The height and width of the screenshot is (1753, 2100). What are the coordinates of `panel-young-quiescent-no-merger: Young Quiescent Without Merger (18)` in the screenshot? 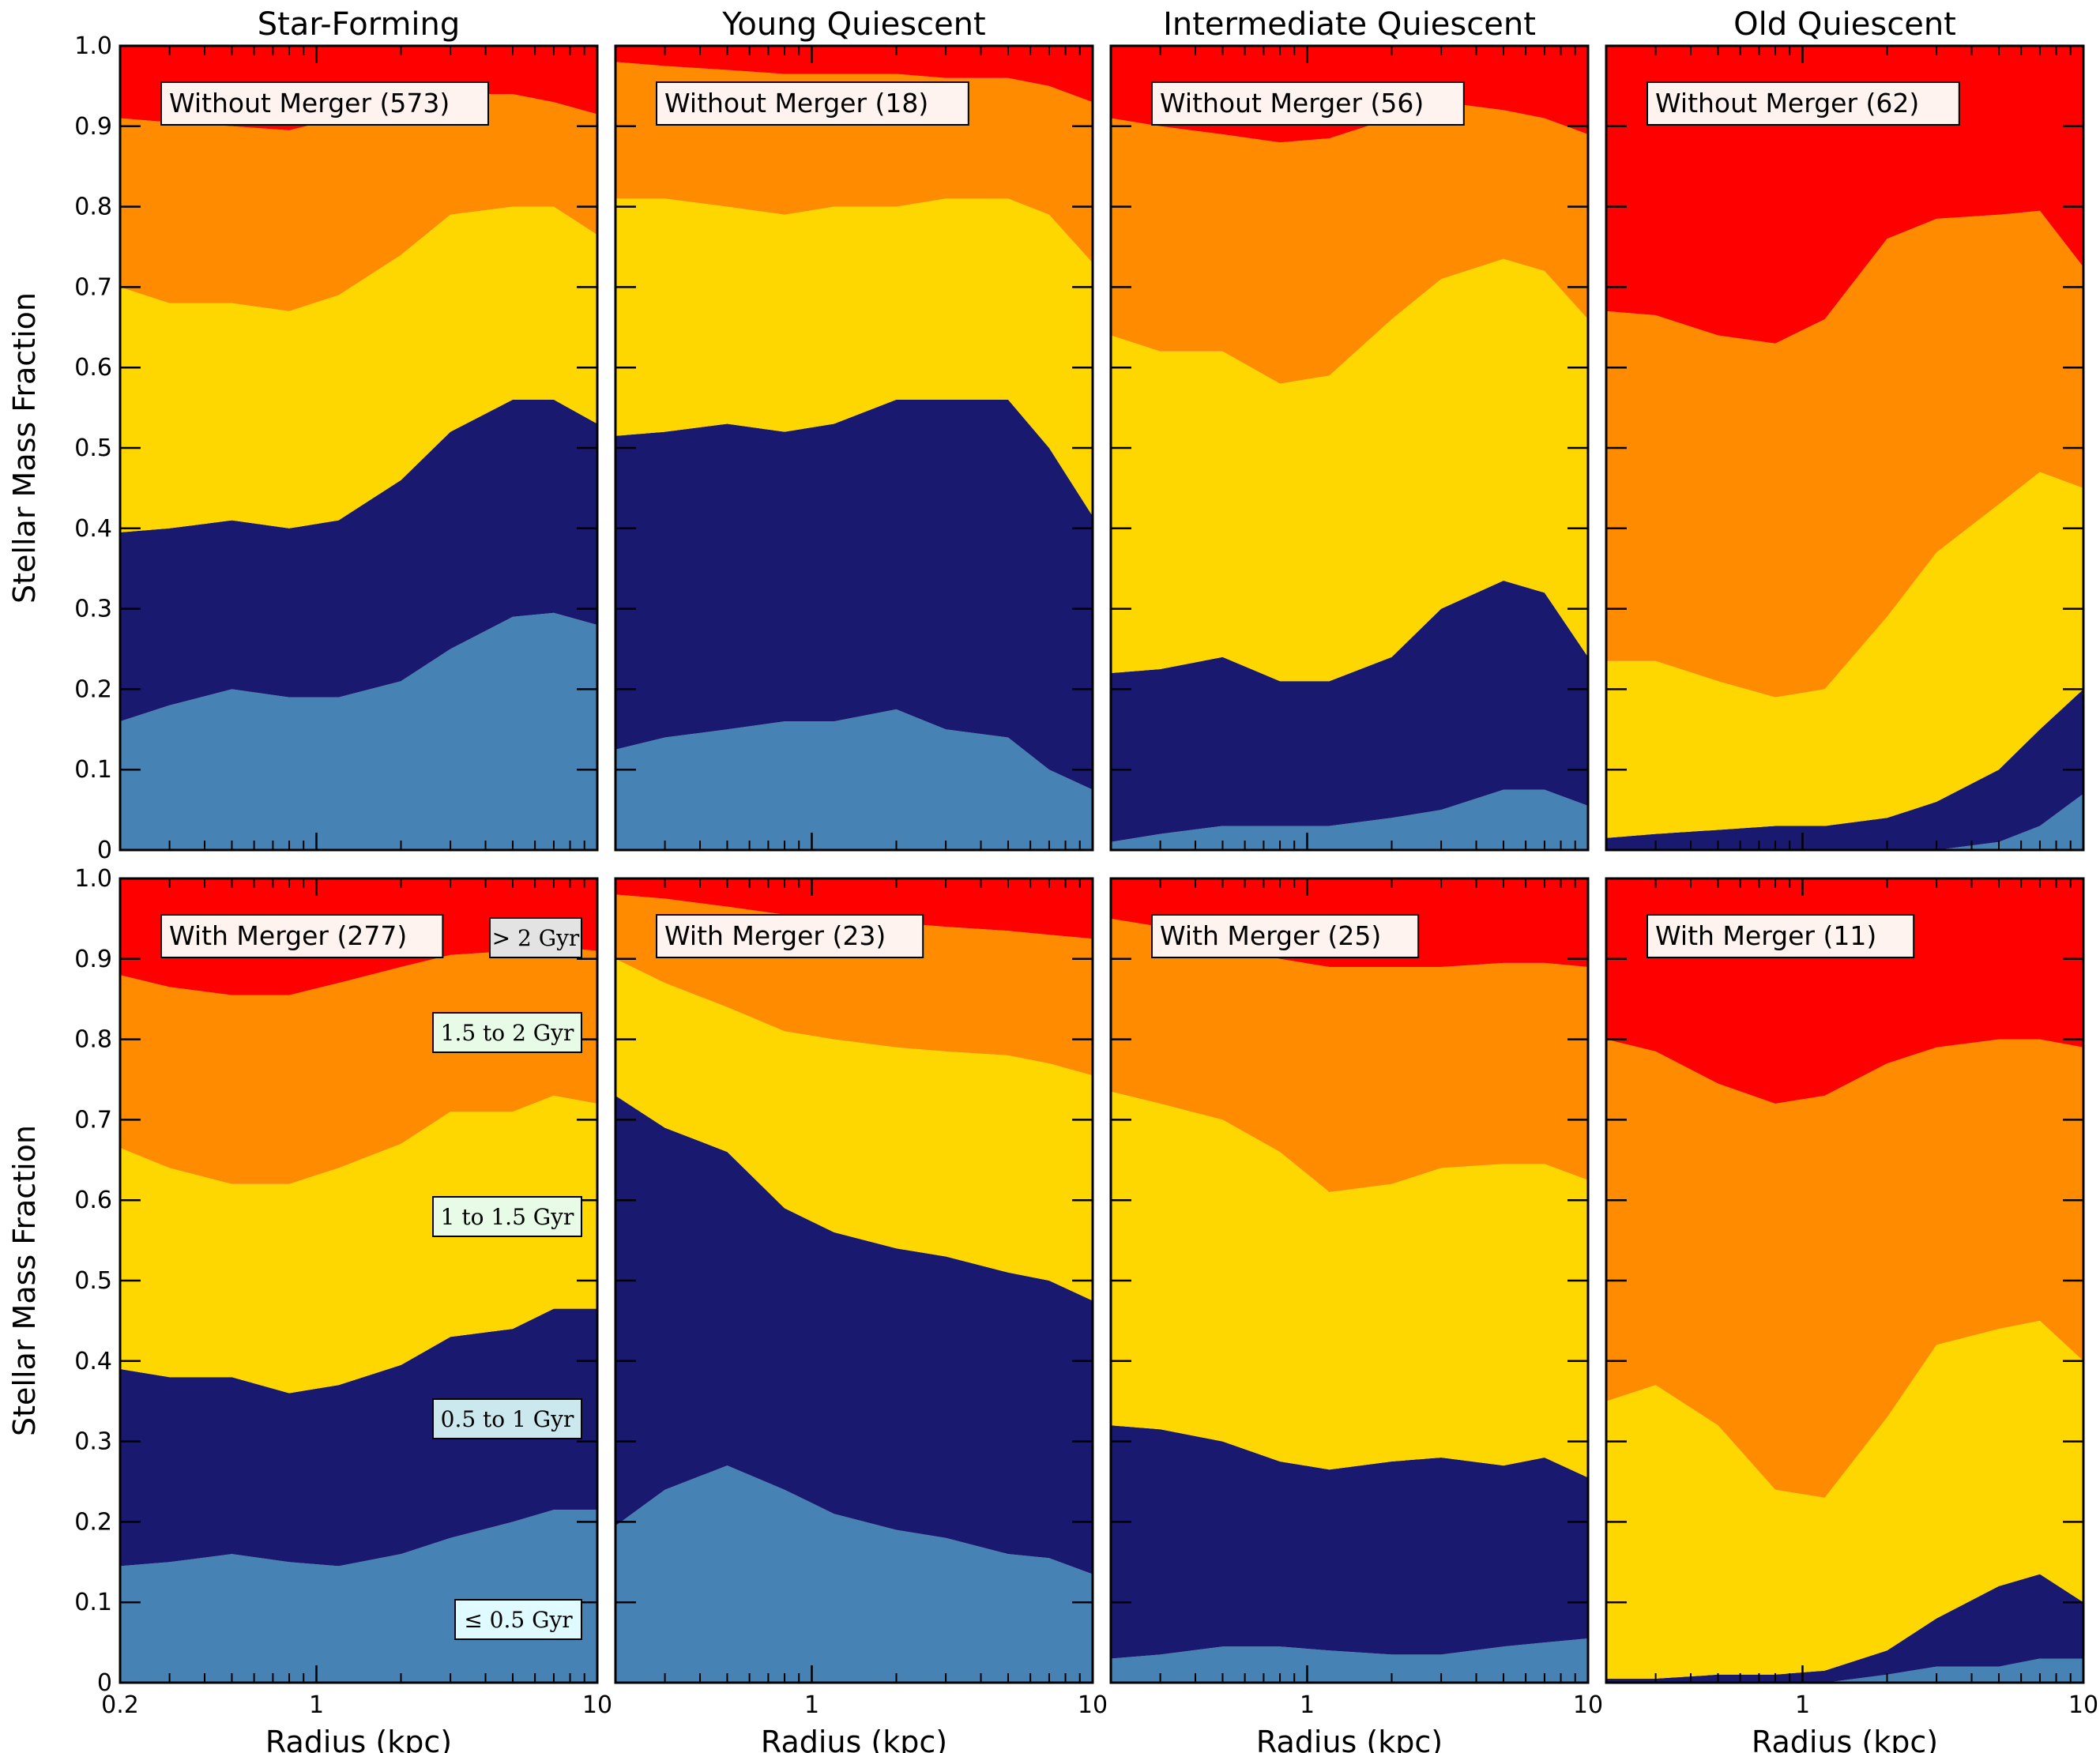 It's located at (854, 429).